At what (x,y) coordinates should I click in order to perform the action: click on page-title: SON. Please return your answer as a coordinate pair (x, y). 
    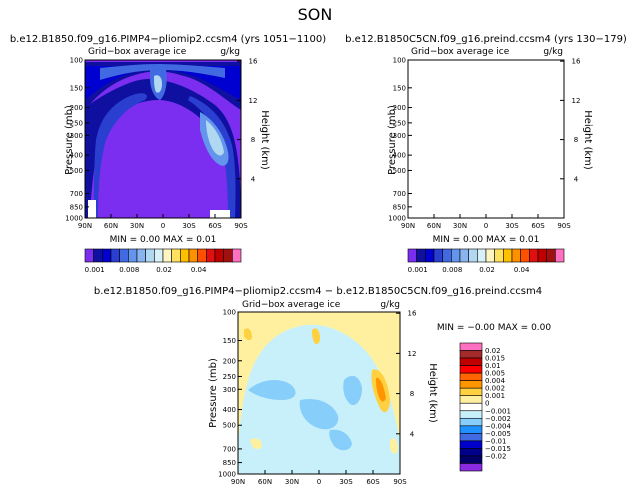
    Looking at the image, I should click on (315, 14).